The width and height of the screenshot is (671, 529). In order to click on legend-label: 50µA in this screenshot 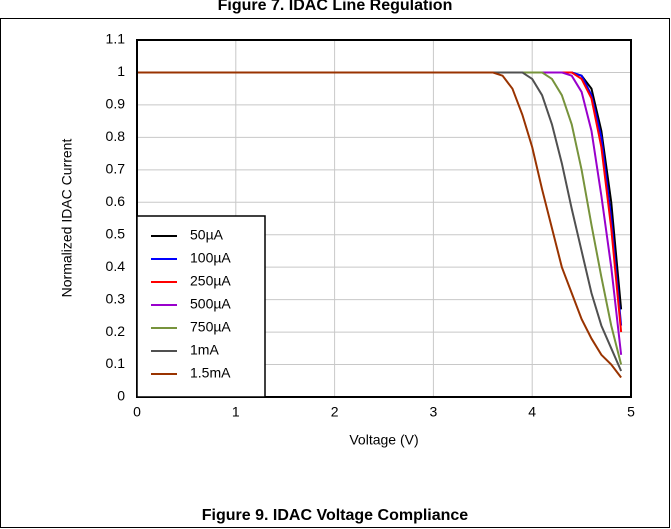, I will do `click(207, 235)`.